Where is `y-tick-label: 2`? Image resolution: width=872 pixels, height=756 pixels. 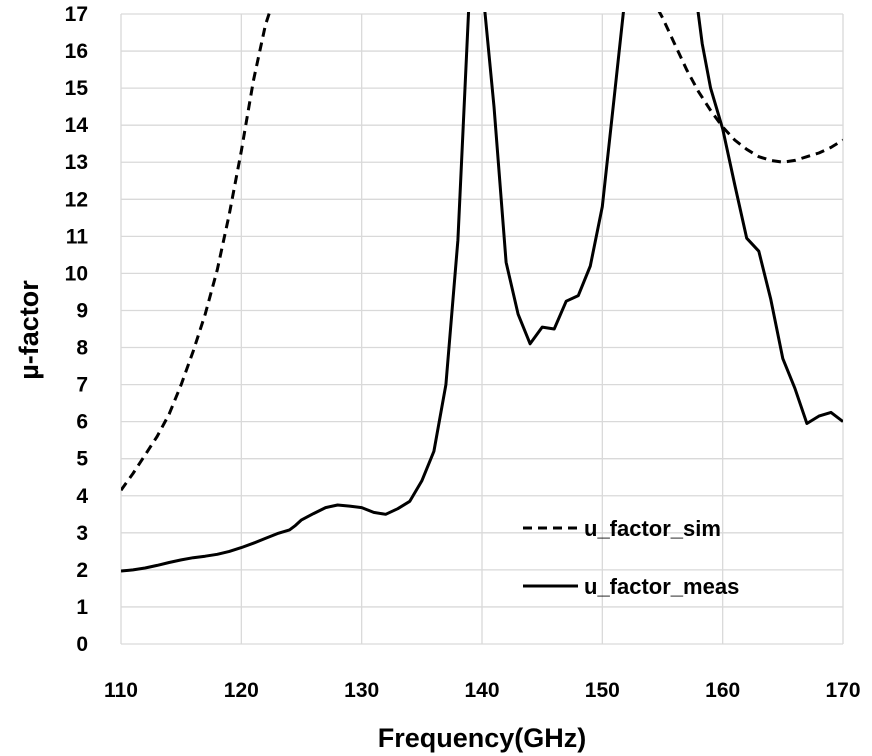
y-tick-label: 2 is located at coordinates (82, 570).